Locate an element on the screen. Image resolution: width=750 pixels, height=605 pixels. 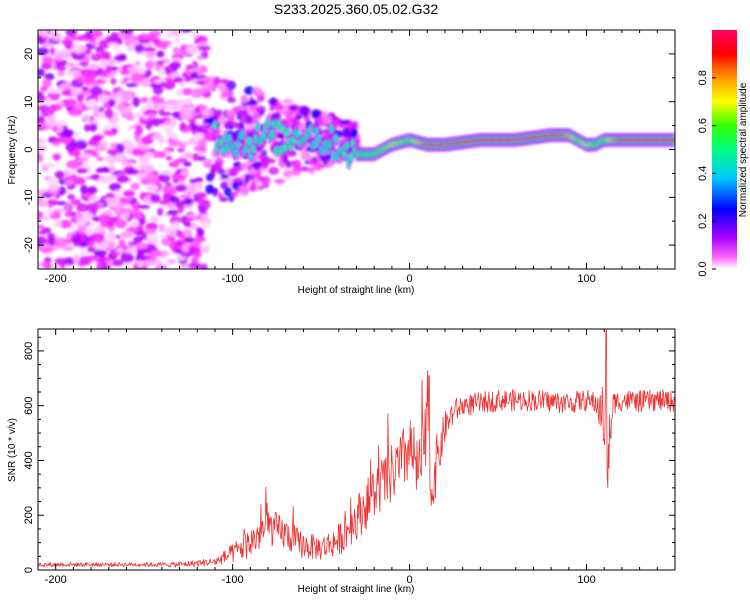
snr-x-label: Height of straight line (km) is located at coordinates (356, 589).